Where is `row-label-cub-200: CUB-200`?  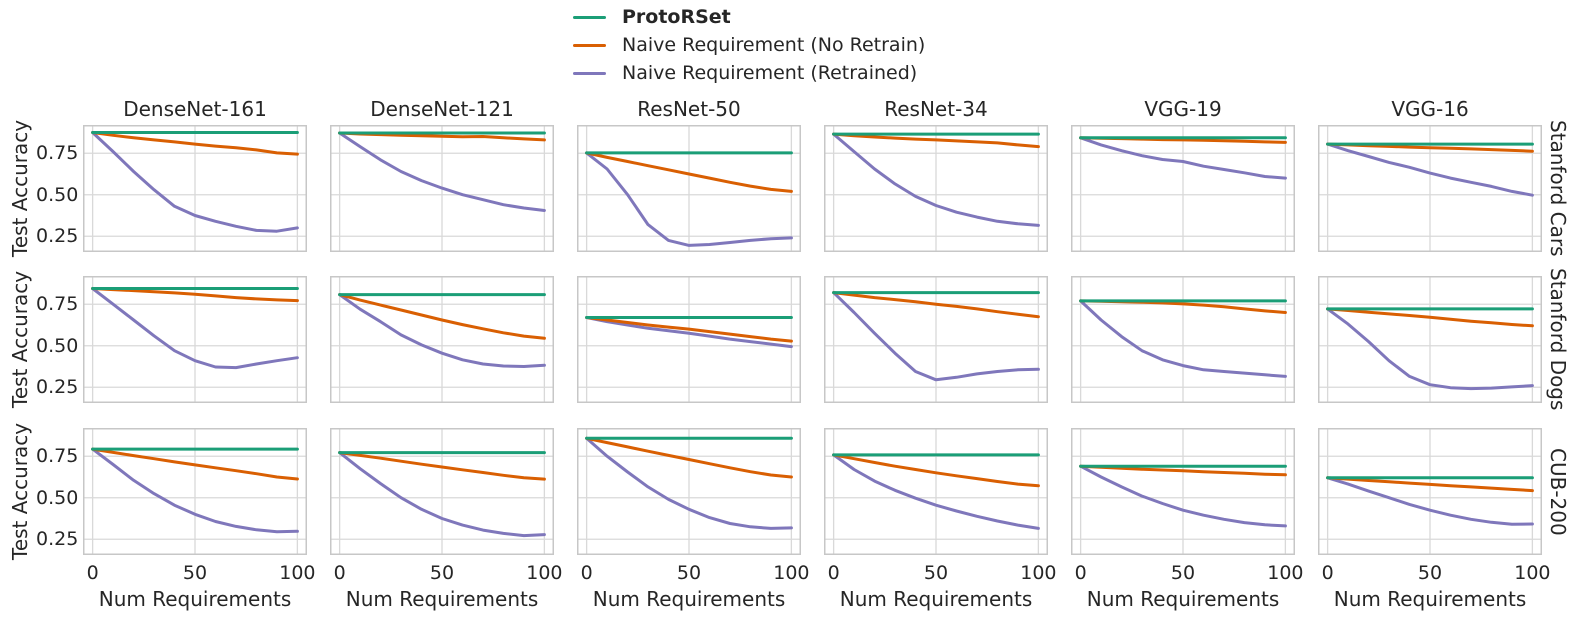
row-label-cub-200: CUB-200 is located at coordinates (1558, 491).